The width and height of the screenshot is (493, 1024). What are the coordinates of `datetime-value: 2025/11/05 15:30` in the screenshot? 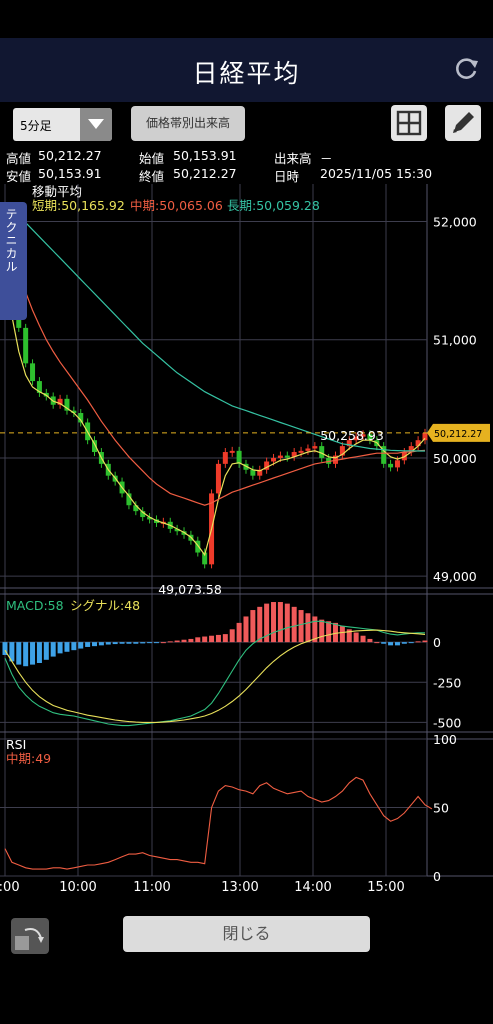 It's located at (376, 173).